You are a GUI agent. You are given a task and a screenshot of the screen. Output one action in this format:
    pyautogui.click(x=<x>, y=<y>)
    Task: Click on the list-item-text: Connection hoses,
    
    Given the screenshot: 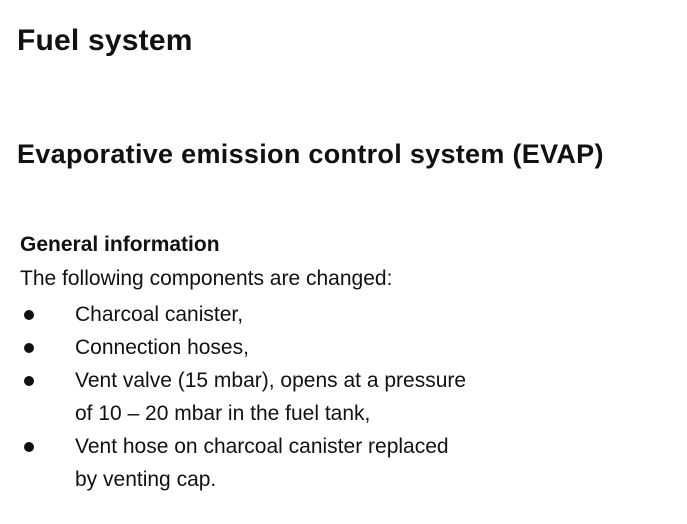 What is the action you would take?
    pyautogui.click(x=162, y=347)
    